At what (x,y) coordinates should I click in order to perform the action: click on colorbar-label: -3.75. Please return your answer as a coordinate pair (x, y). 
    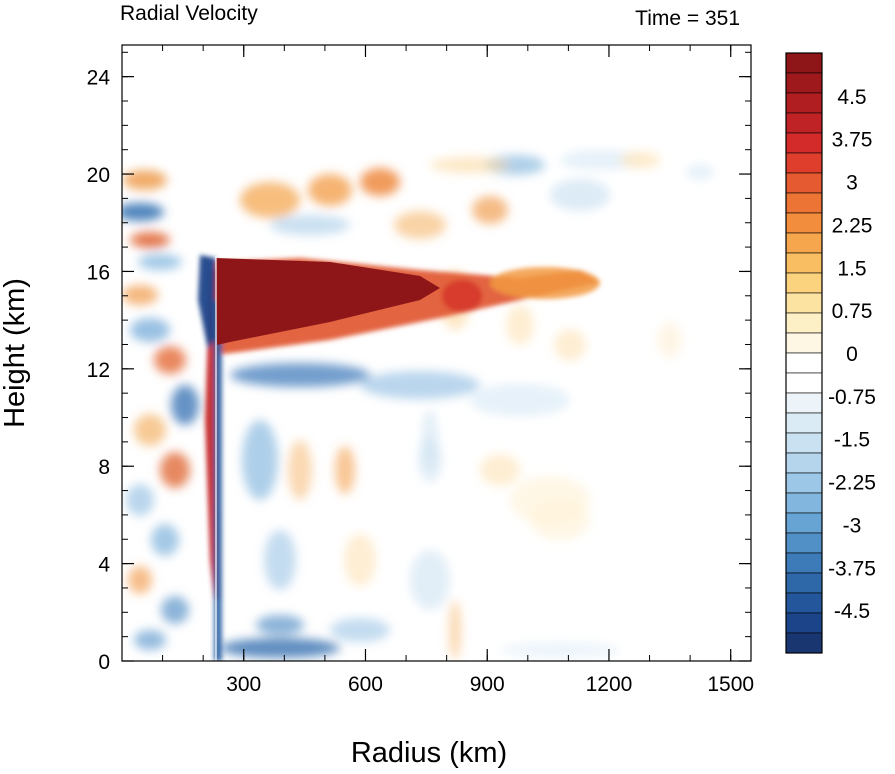
    Looking at the image, I should click on (852, 568).